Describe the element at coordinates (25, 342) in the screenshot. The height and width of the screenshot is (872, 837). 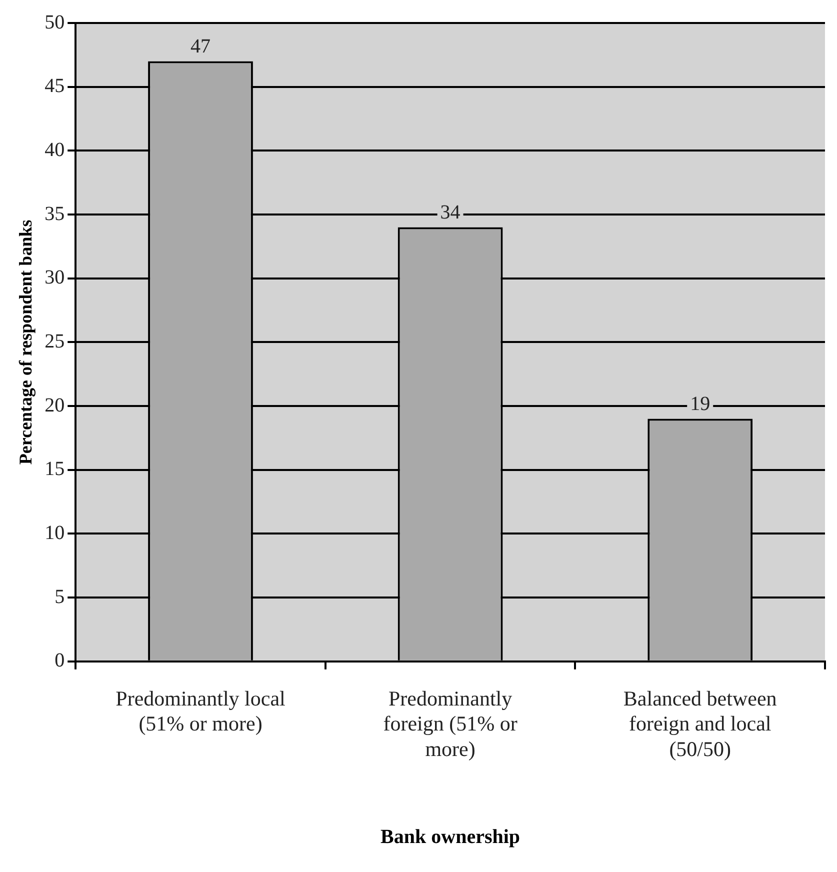
I see `y-axis-title: Percentage of respondent banks` at that location.